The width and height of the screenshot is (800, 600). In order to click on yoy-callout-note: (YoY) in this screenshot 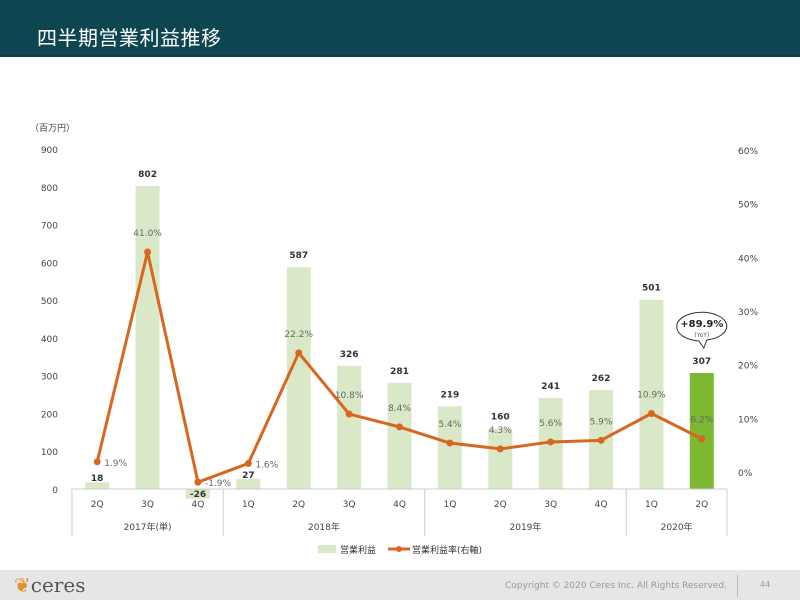, I will do `click(701, 335)`.